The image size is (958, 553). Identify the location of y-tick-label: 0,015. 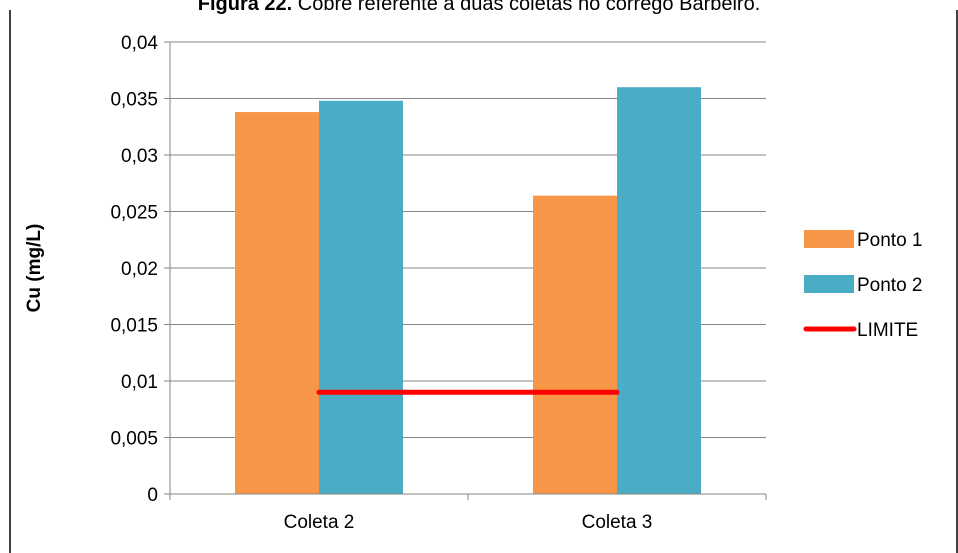
(134, 326).